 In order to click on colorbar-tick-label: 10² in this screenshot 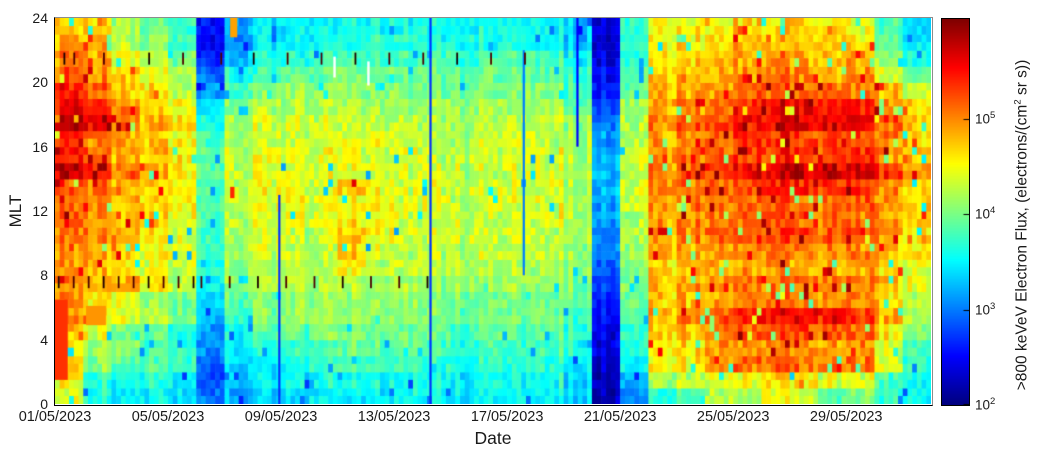, I will do `click(985, 404)`.